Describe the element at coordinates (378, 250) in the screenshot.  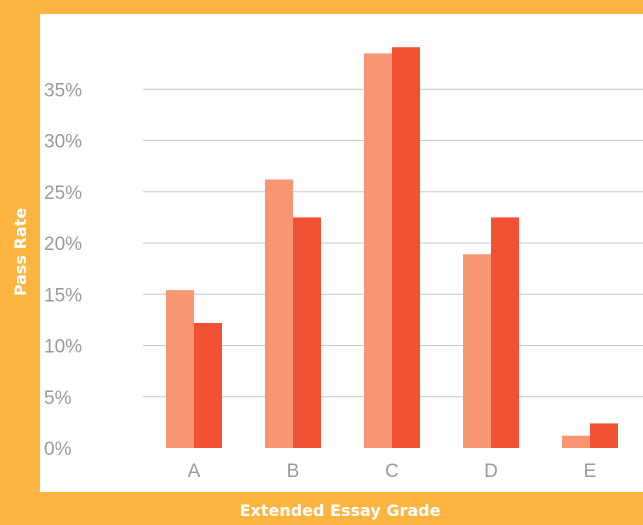
I see `bar-c-series1` at that location.